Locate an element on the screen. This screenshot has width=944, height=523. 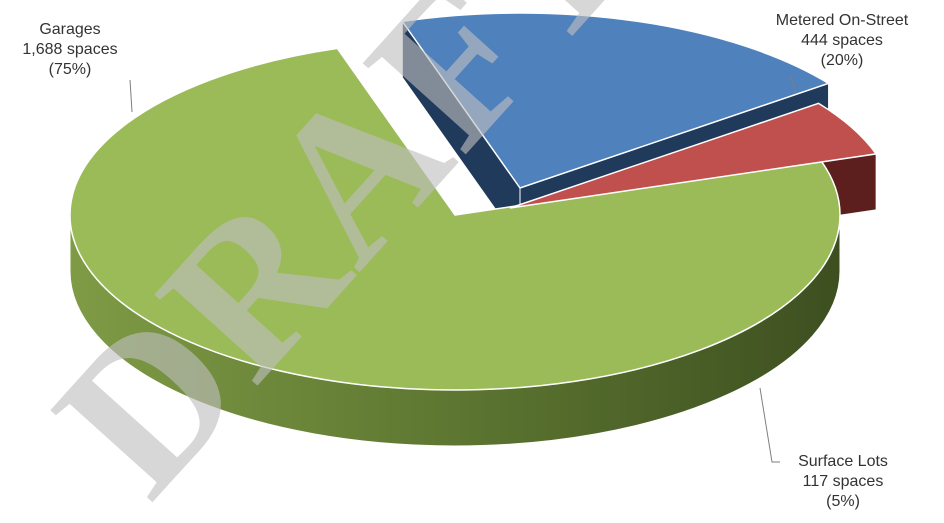
garages-label-value: 1,688 spaces is located at coordinates (70, 49).